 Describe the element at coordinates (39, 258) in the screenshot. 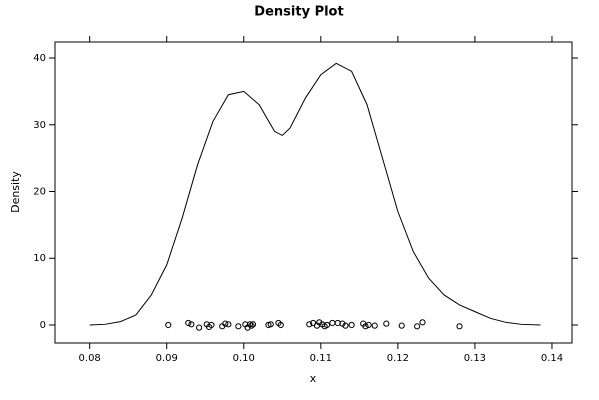

I see `y-tick-label: 10` at that location.